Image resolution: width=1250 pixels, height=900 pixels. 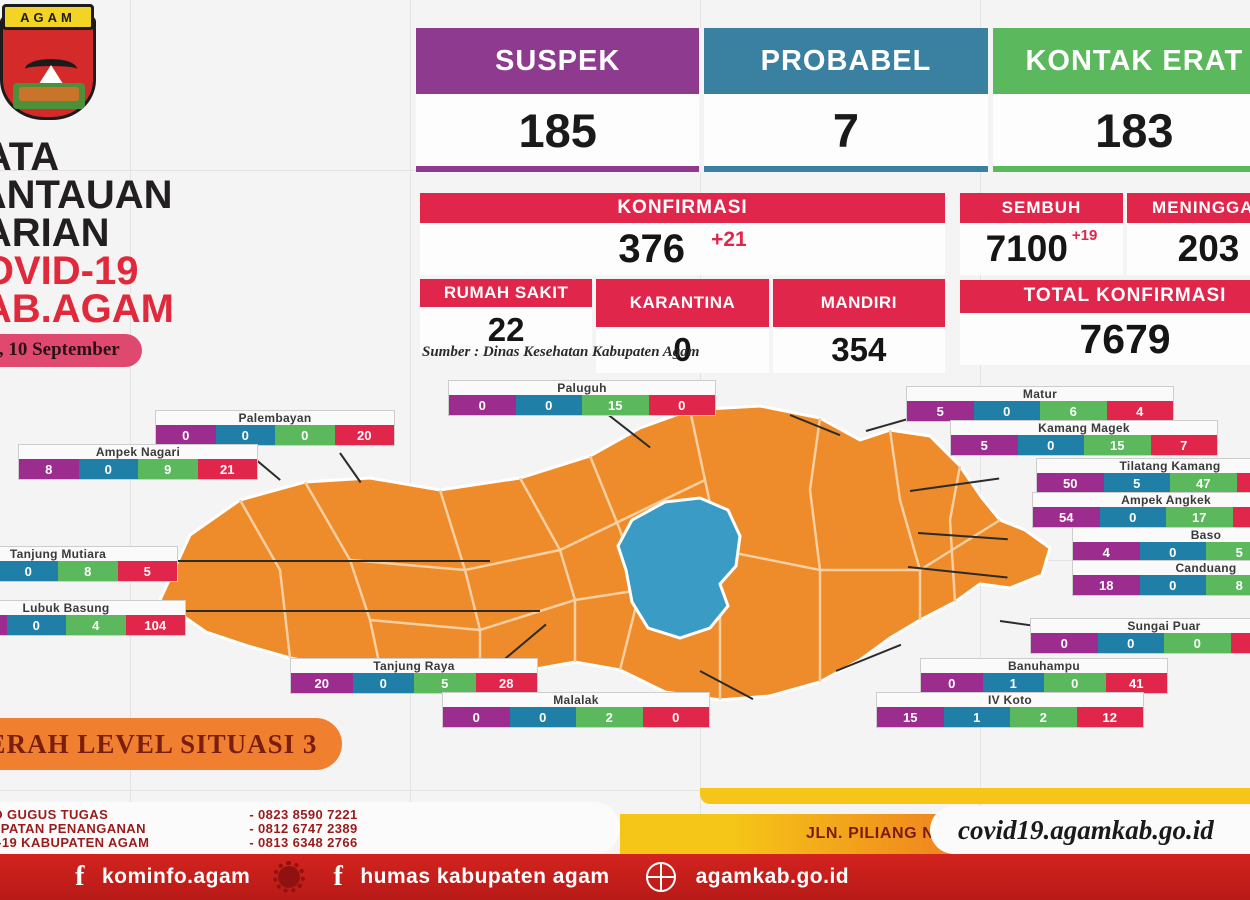 I want to click on district-bar: IV Koto 15 1 2 12, so click(x=1010, y=710).